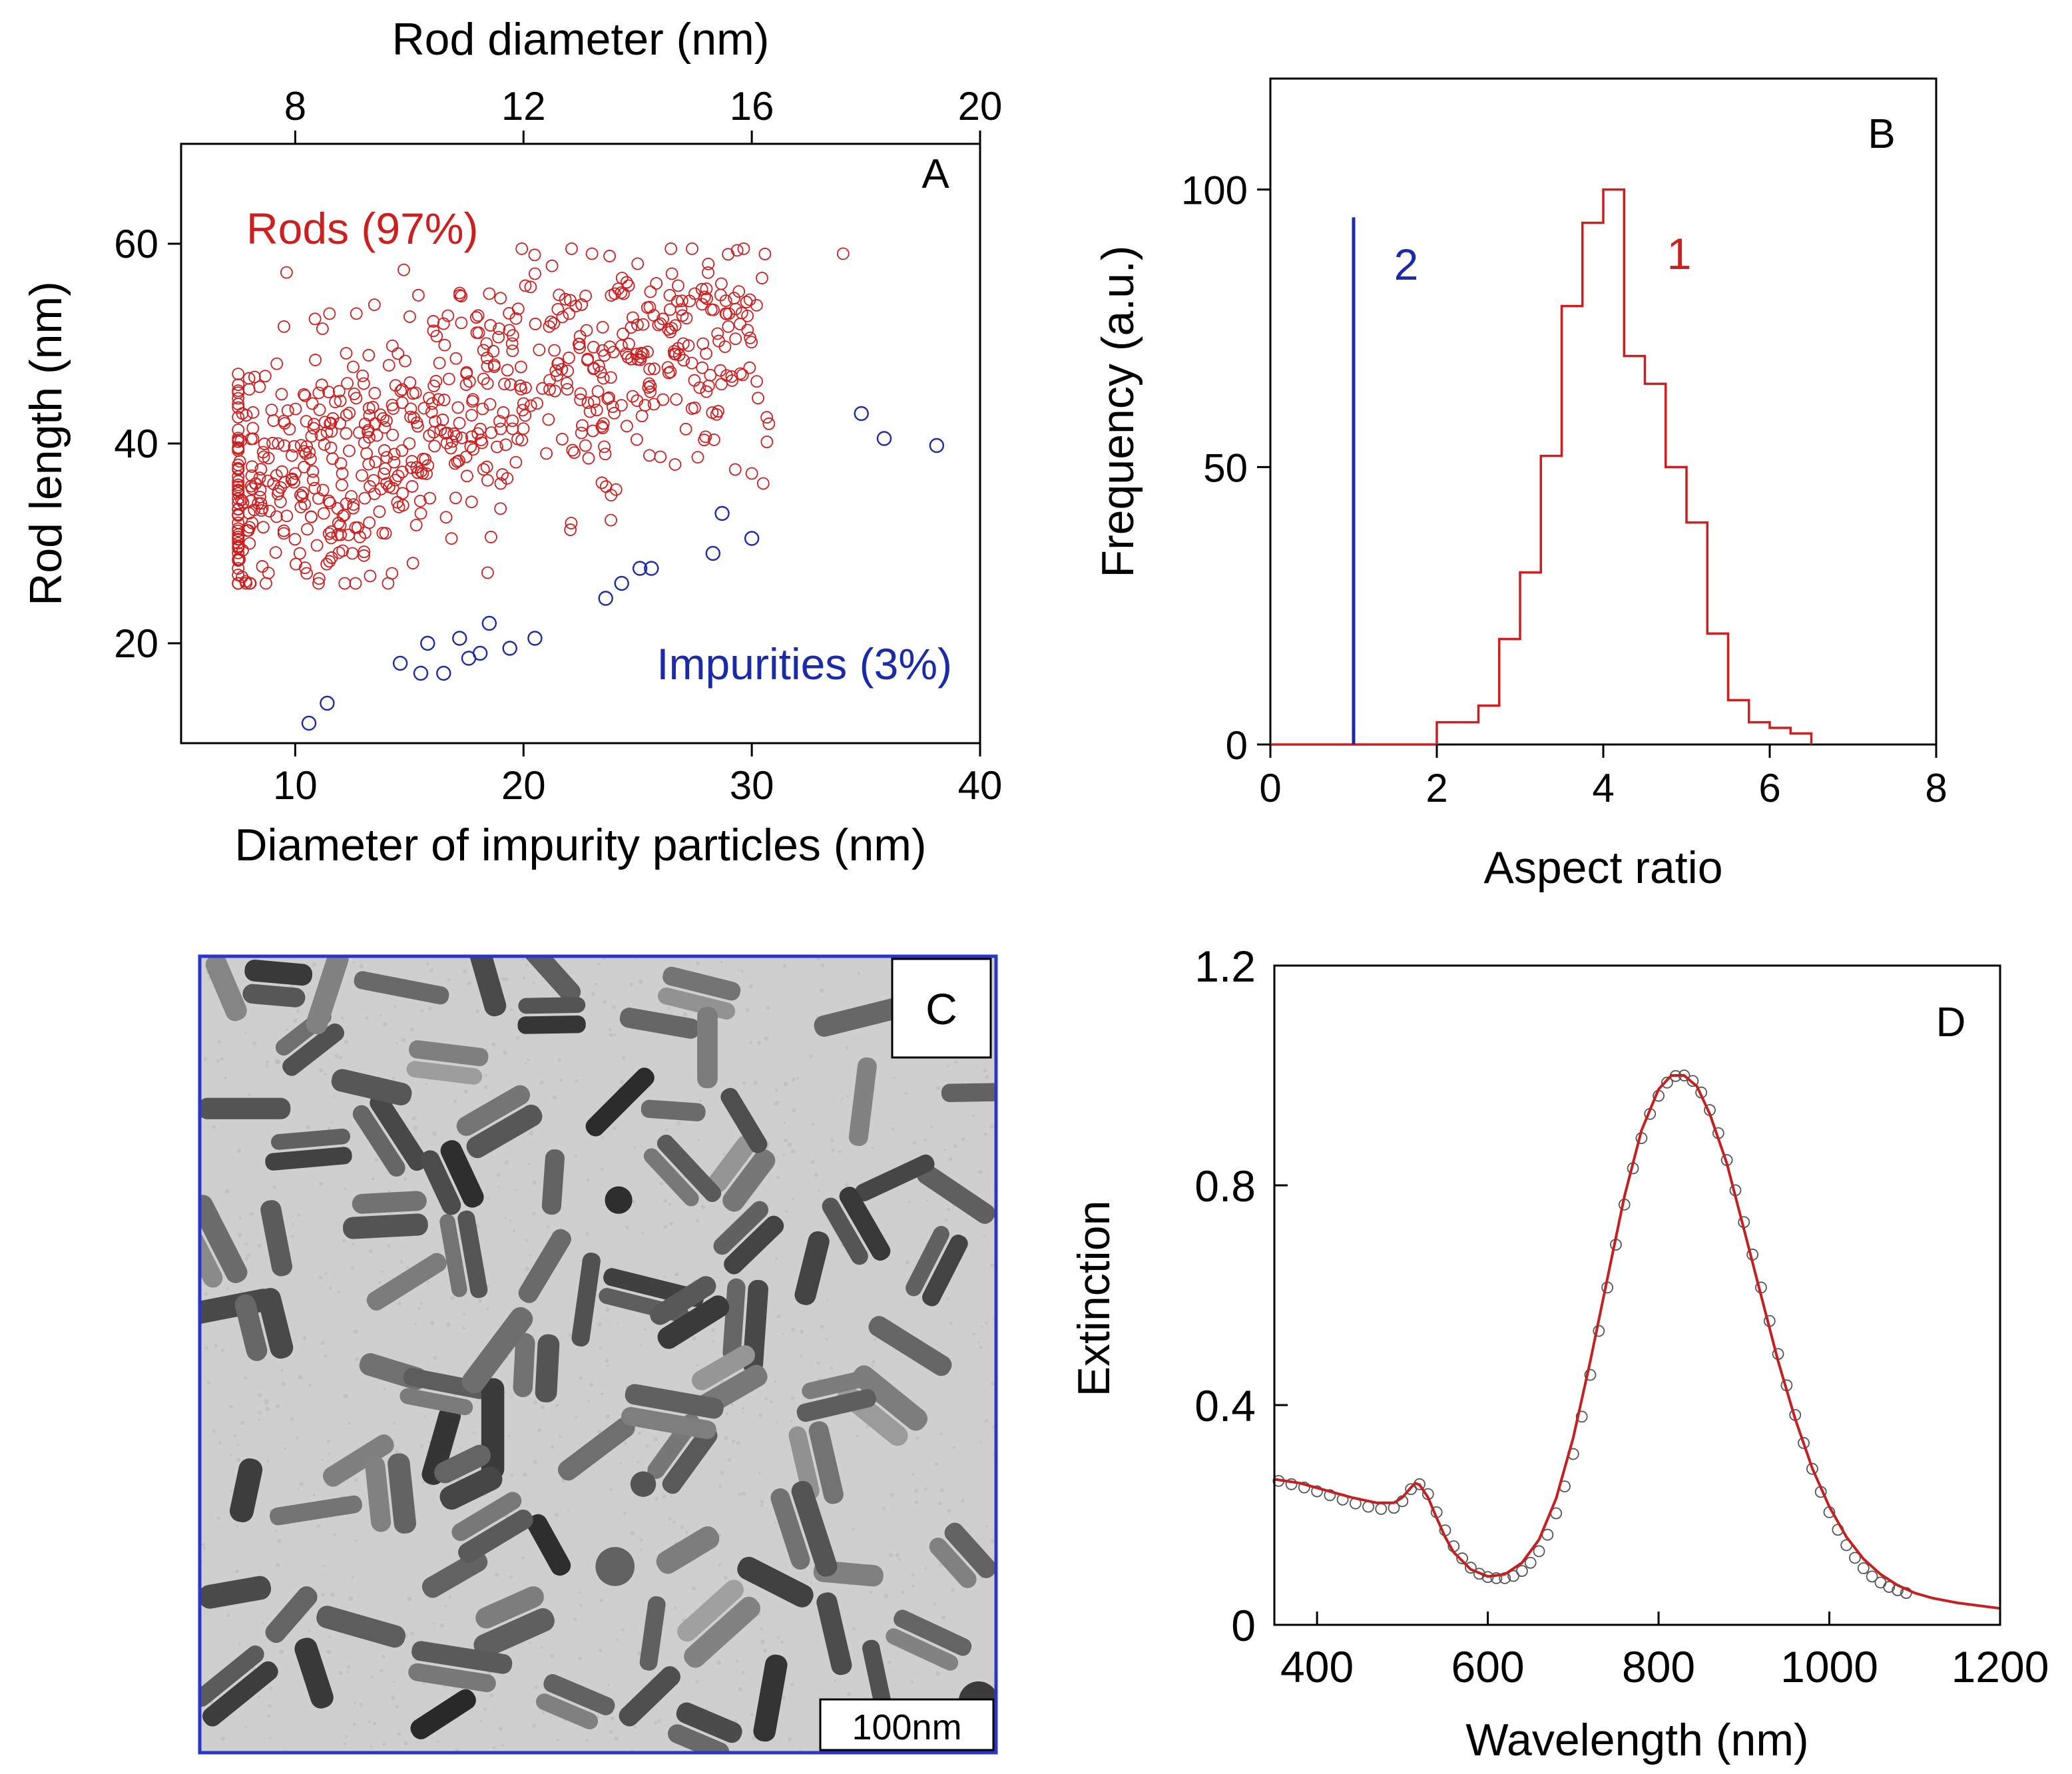 This screenshot has width=2072, height=1774. Describe the element at coordinates (2000, 1666) in the screenshot. I see `panel-d-x-tick-label: 1200` at that location.